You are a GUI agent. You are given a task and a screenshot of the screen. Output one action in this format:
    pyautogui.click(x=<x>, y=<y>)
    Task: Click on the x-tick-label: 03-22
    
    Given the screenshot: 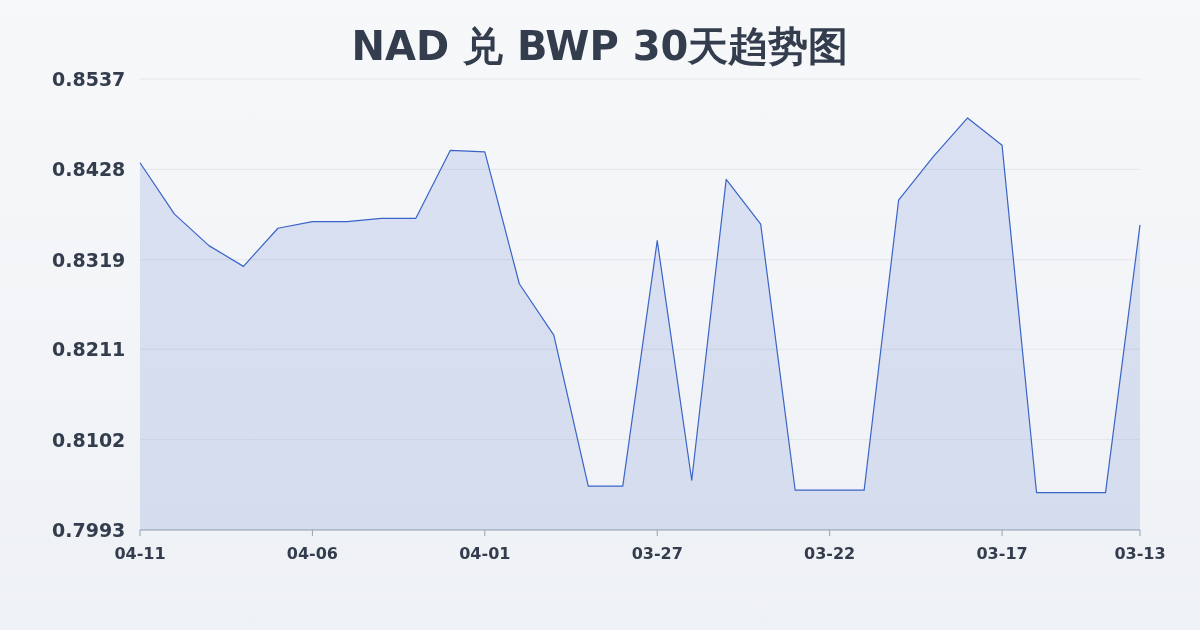 What is the action you would take?
    pyautogui.click(x=830, y=553)
    